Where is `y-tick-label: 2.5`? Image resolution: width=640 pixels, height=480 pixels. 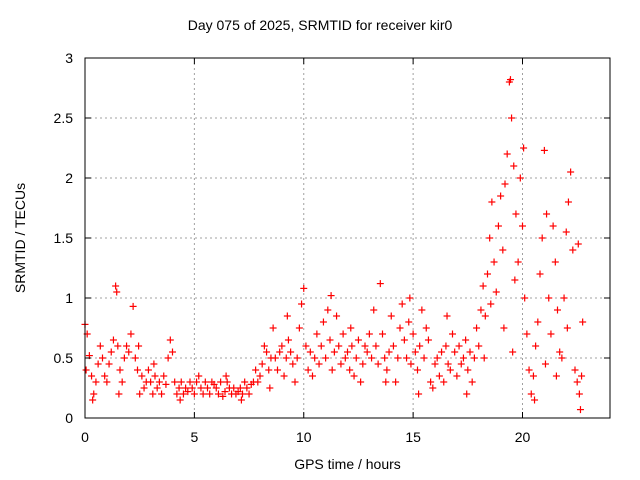
y-tick-label: 2.5 is located at coordinates (64, 118).